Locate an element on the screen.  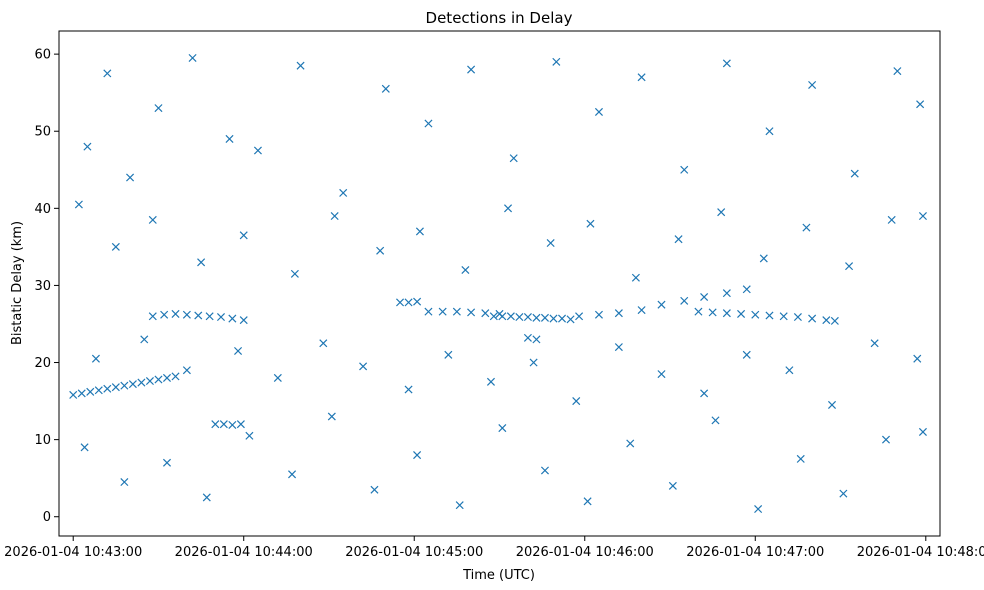
x-axis-label: Time (UTC) is located at coordinates (498, 575).